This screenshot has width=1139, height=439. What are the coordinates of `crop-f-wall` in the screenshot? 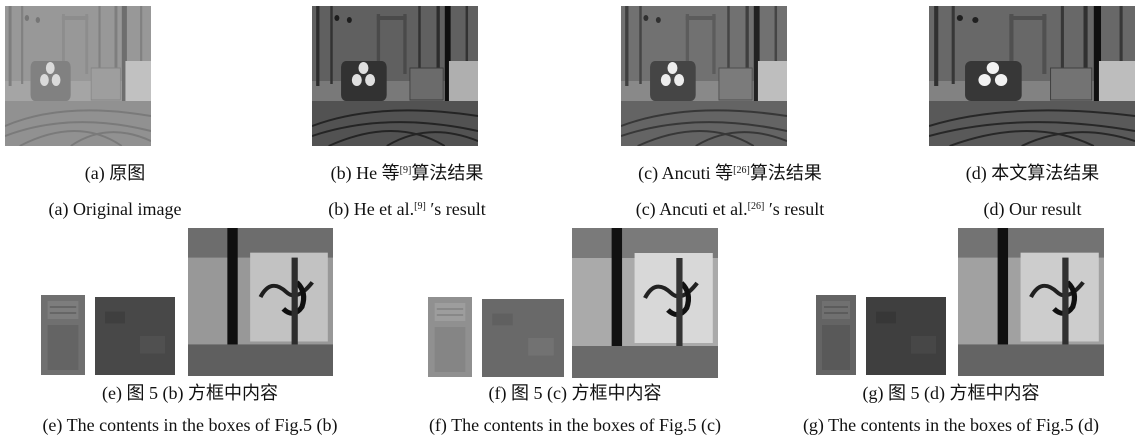 It's located at (645, 303).